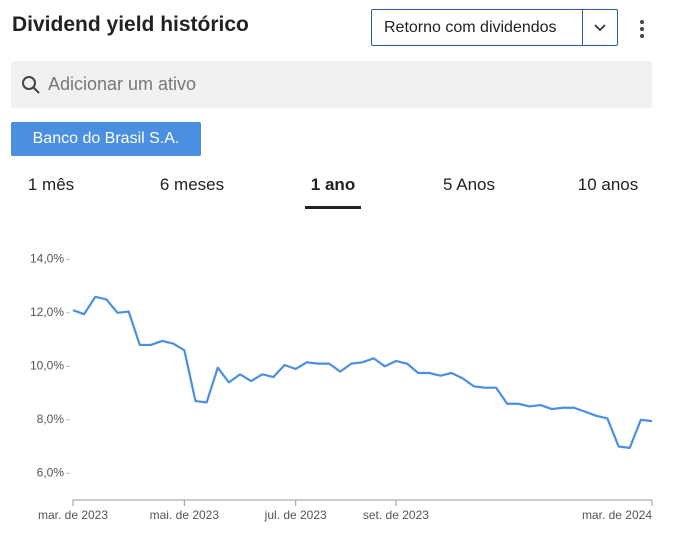  I want to click on tab: 5 Anos, so click(469, 184).